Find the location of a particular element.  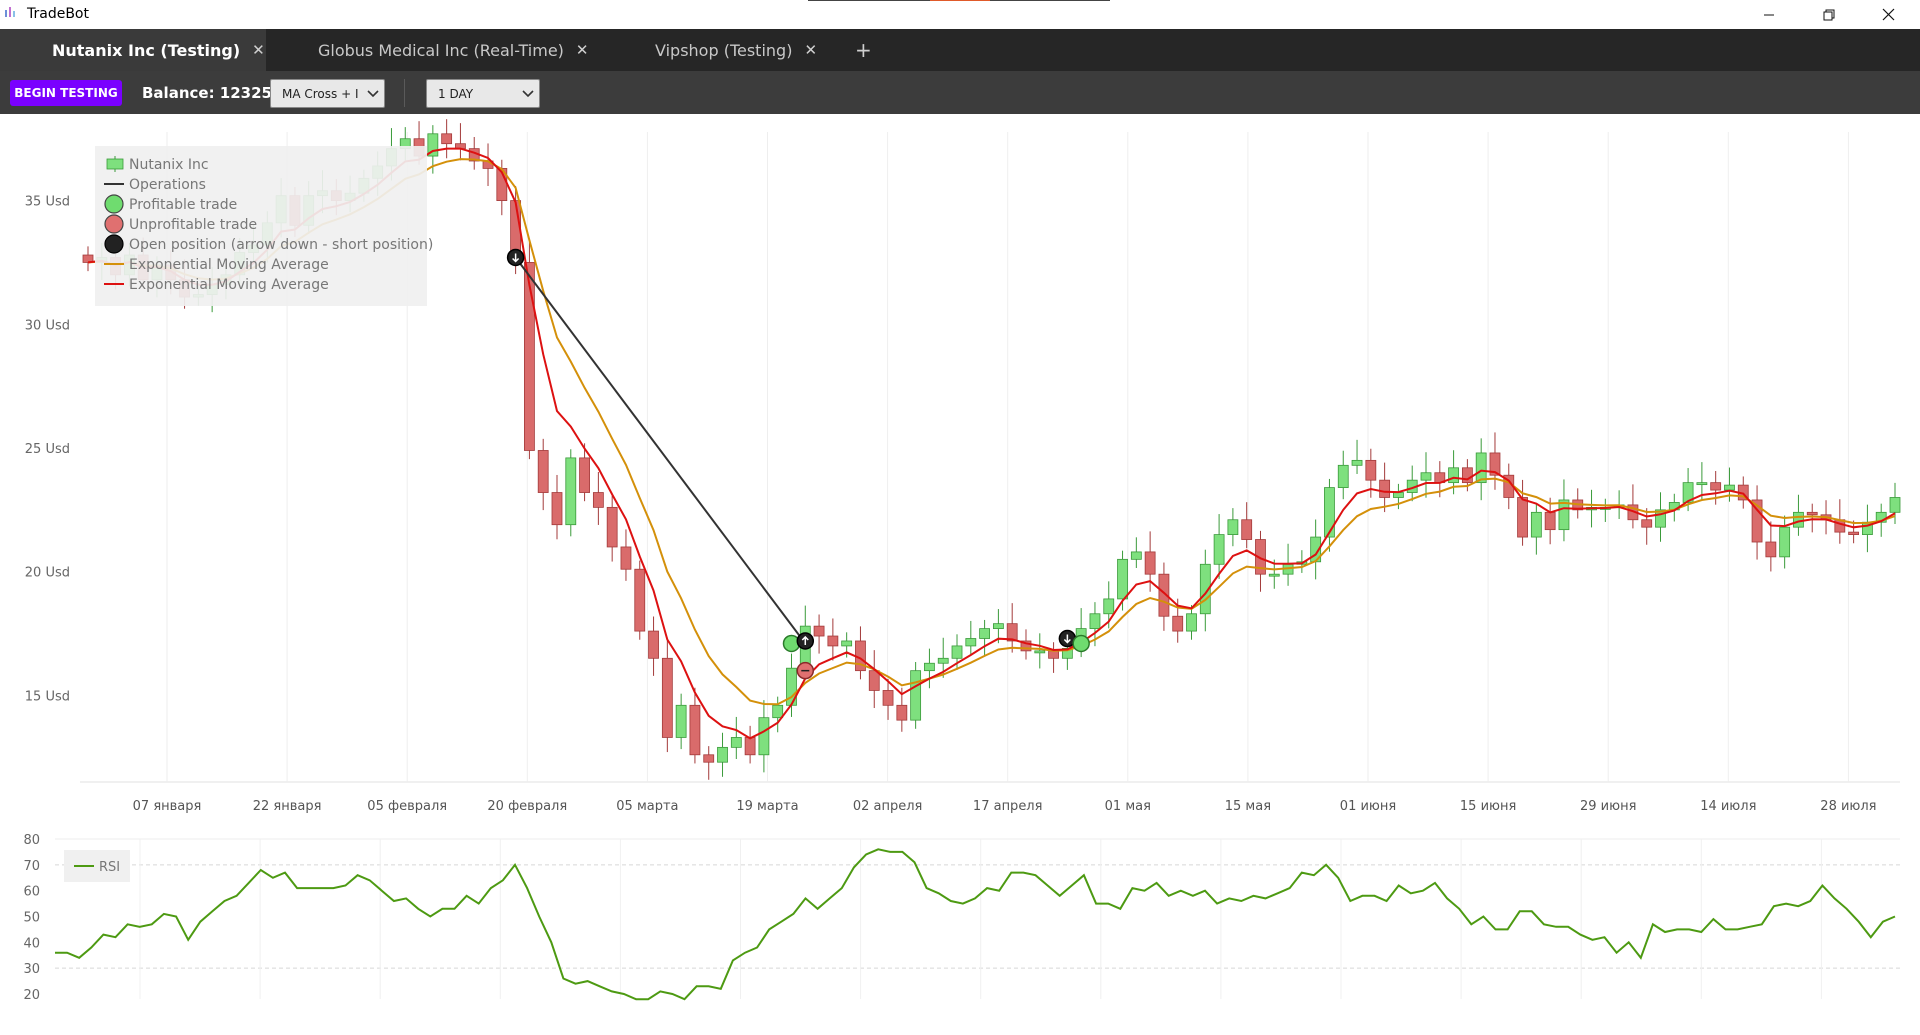

y-tick-label: 25 Usd is located at coordinates (47, 449).